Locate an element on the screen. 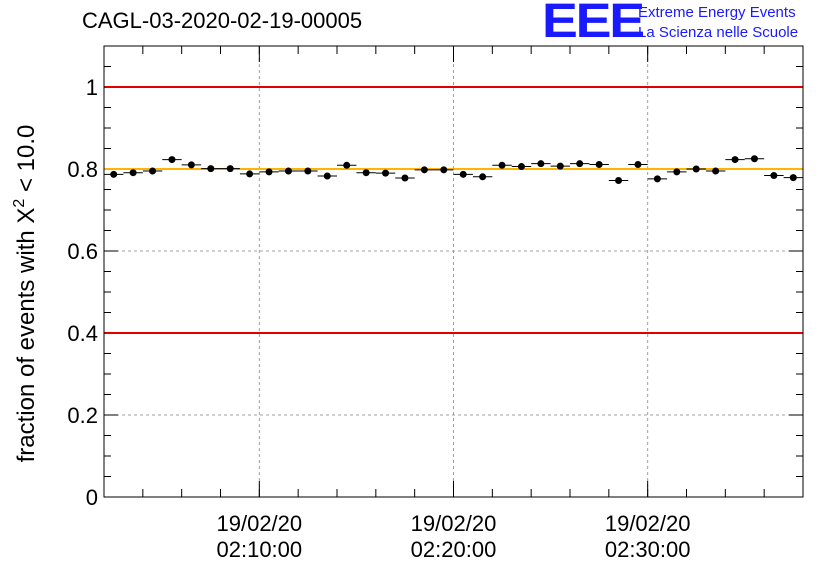  x-tick-label-time: 02:20:00 is located at coordinates (454, 549).